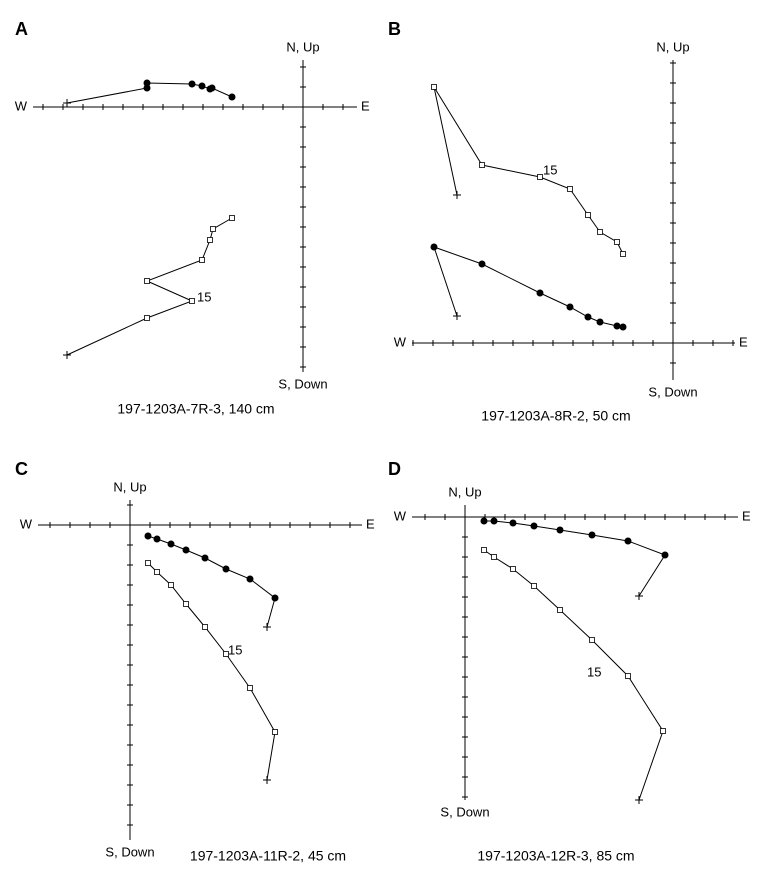 Image resolution: width=762 pixels, height=869 pixels. I want to click on panel-label: D, so click(394, 469).